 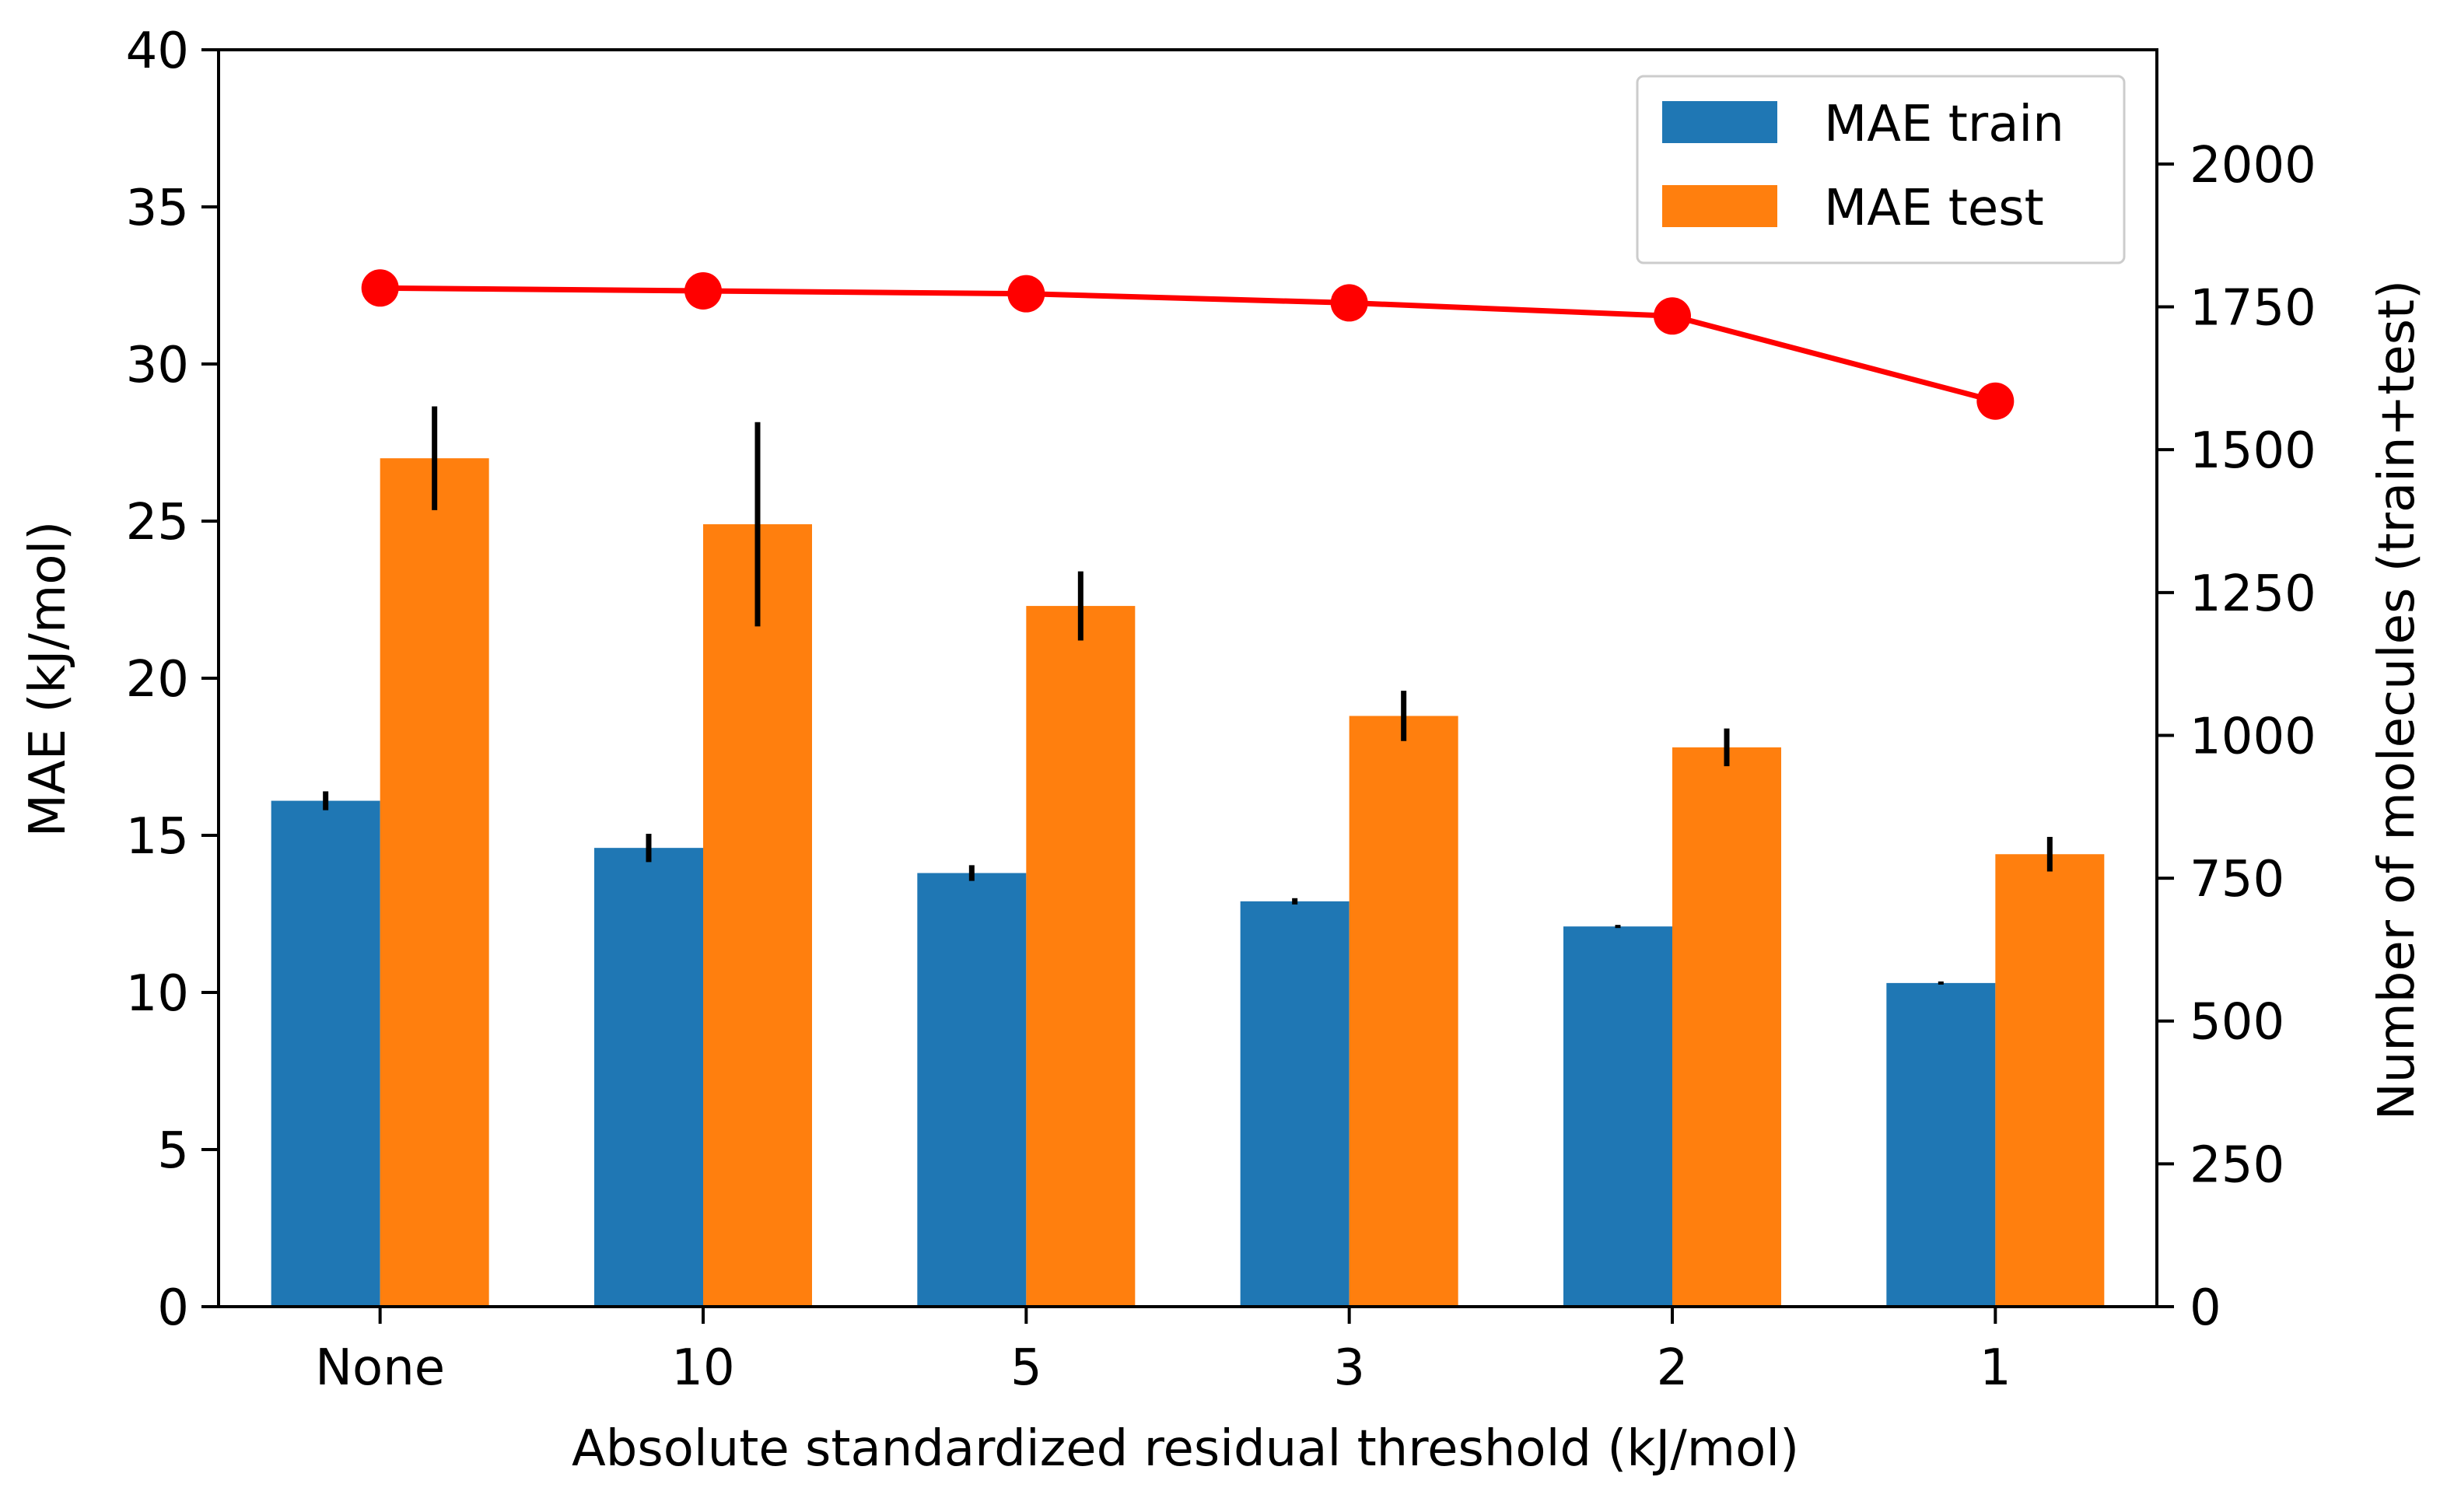 What do you see at coordinates (1934, 209) in the screenshot?
I see `legend-label-mae-test: MAE test` at bounding box center [1934, 209].